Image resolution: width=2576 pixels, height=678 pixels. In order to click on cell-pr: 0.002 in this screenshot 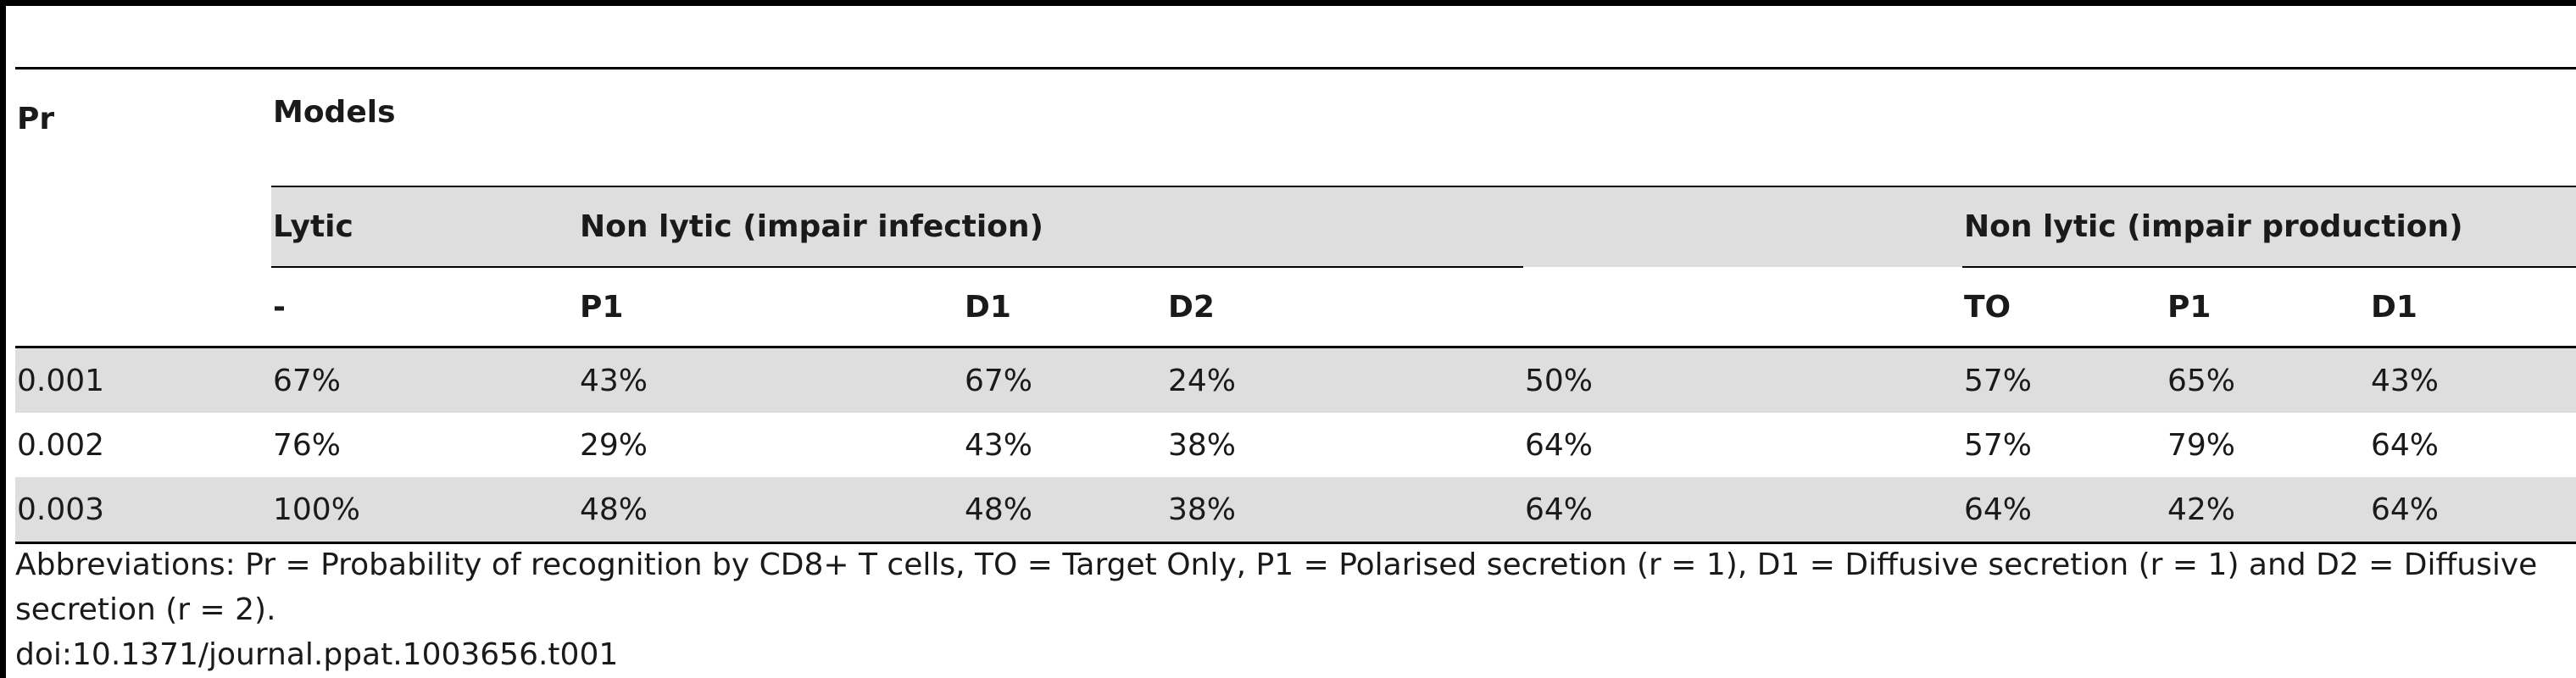, I will do `click(143, 445)`.